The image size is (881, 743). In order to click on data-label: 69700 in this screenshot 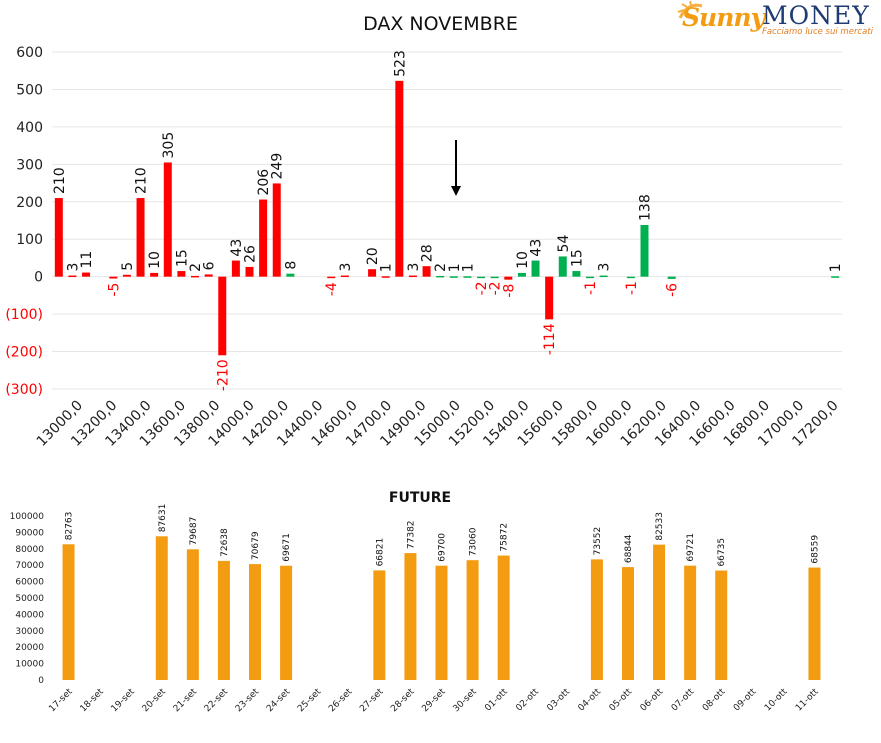, I will do `click(443, 547)`.